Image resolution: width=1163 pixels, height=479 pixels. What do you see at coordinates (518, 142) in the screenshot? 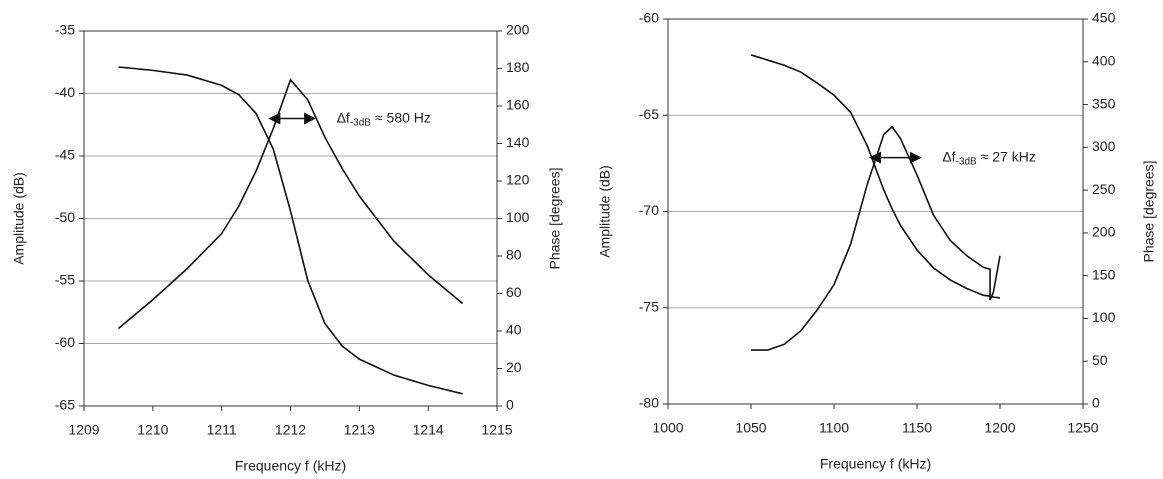
I see `y2-tick-label: 140` at bounding box center [518, 142].